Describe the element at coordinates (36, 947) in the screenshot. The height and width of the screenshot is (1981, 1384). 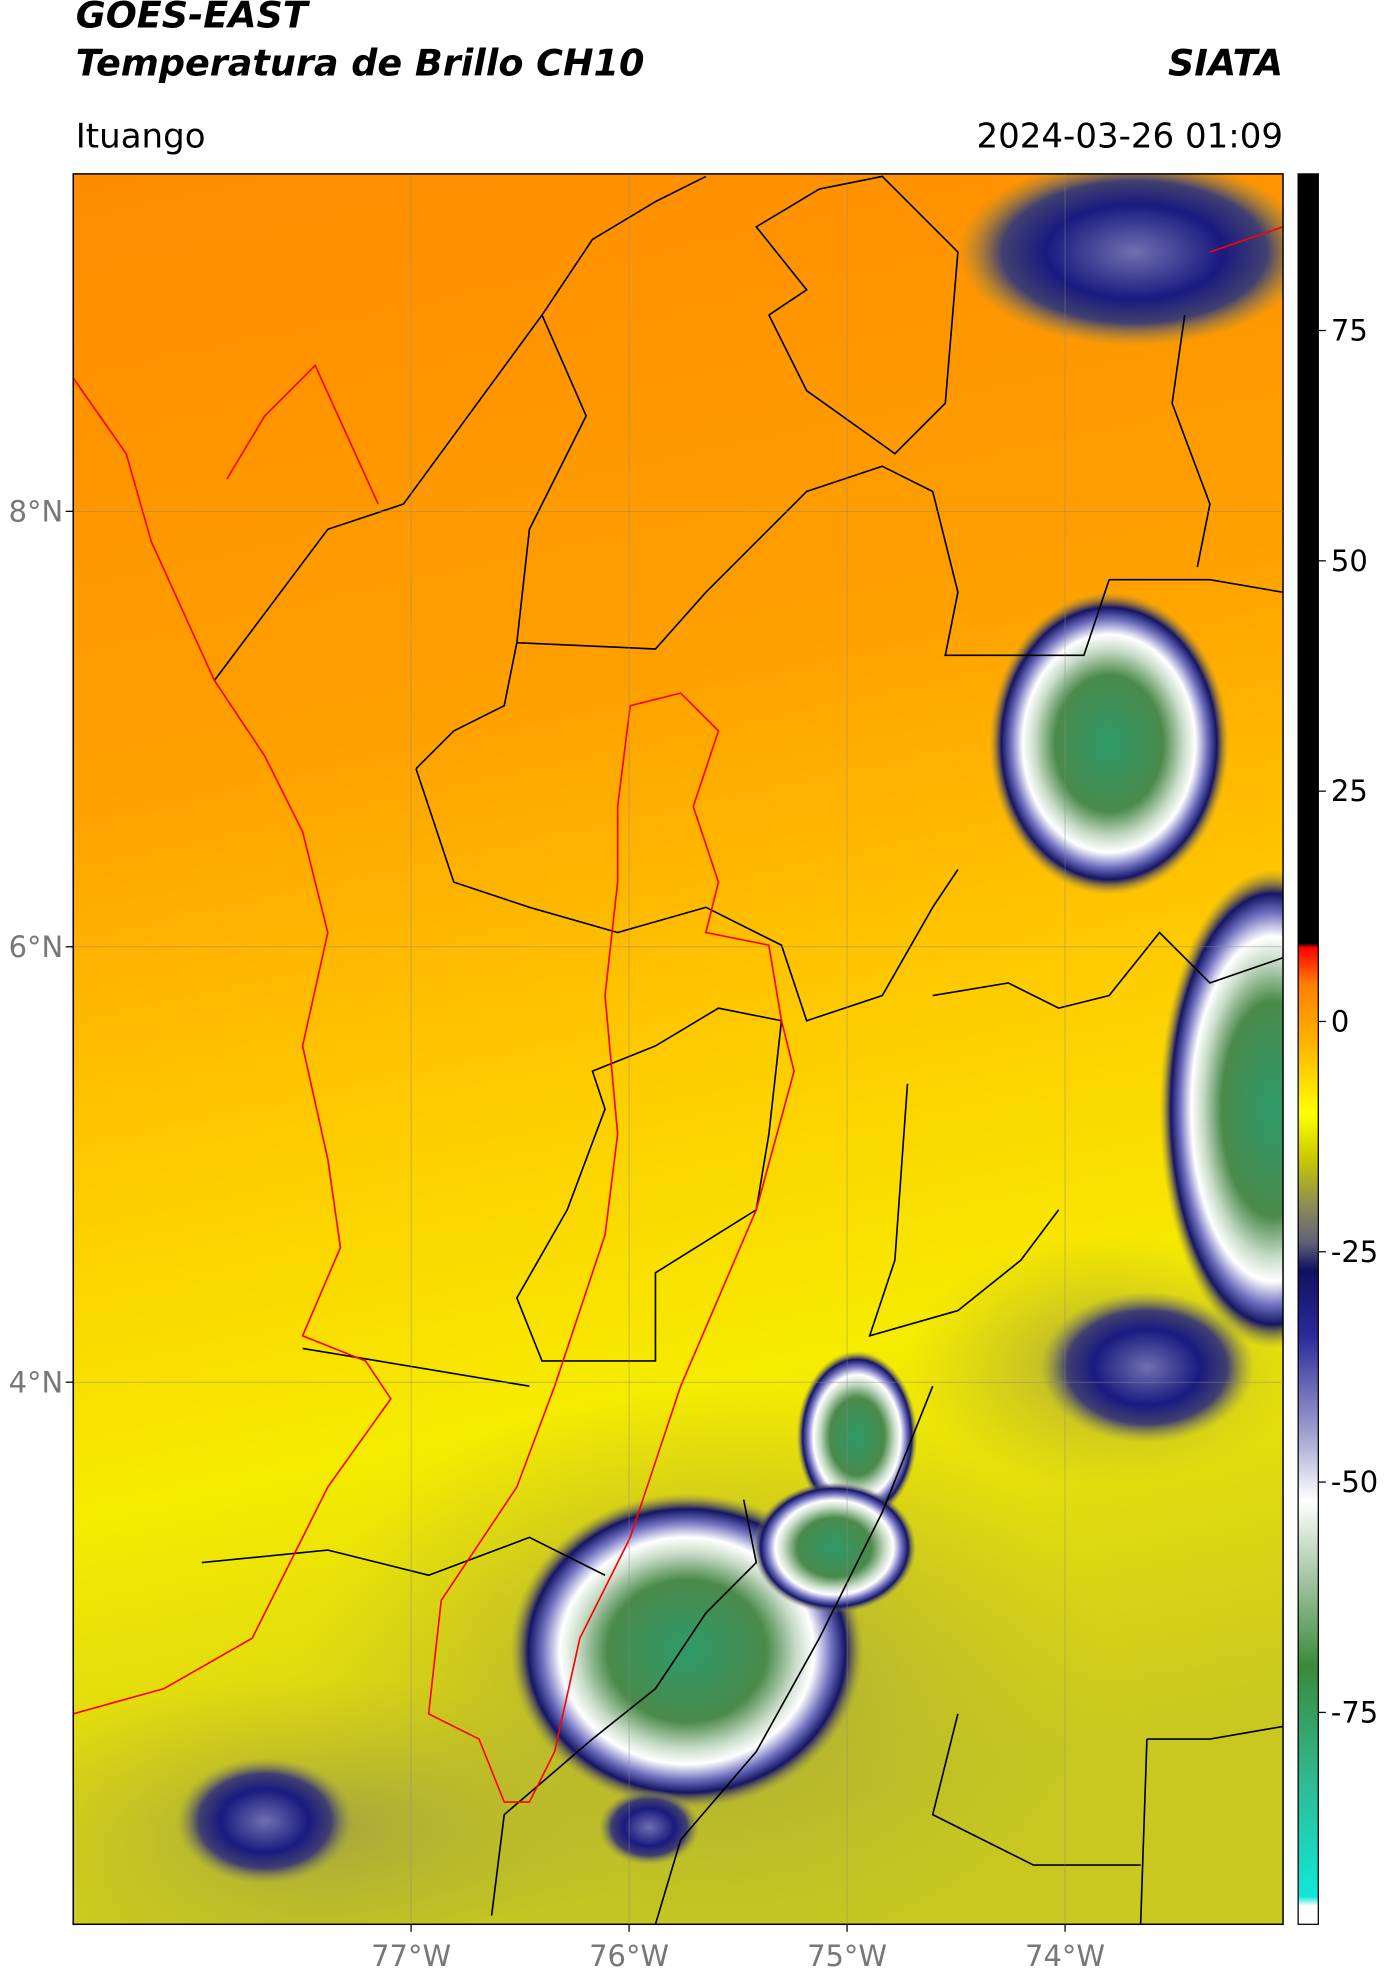
I see `y-tick-label: 6°N` at that location.